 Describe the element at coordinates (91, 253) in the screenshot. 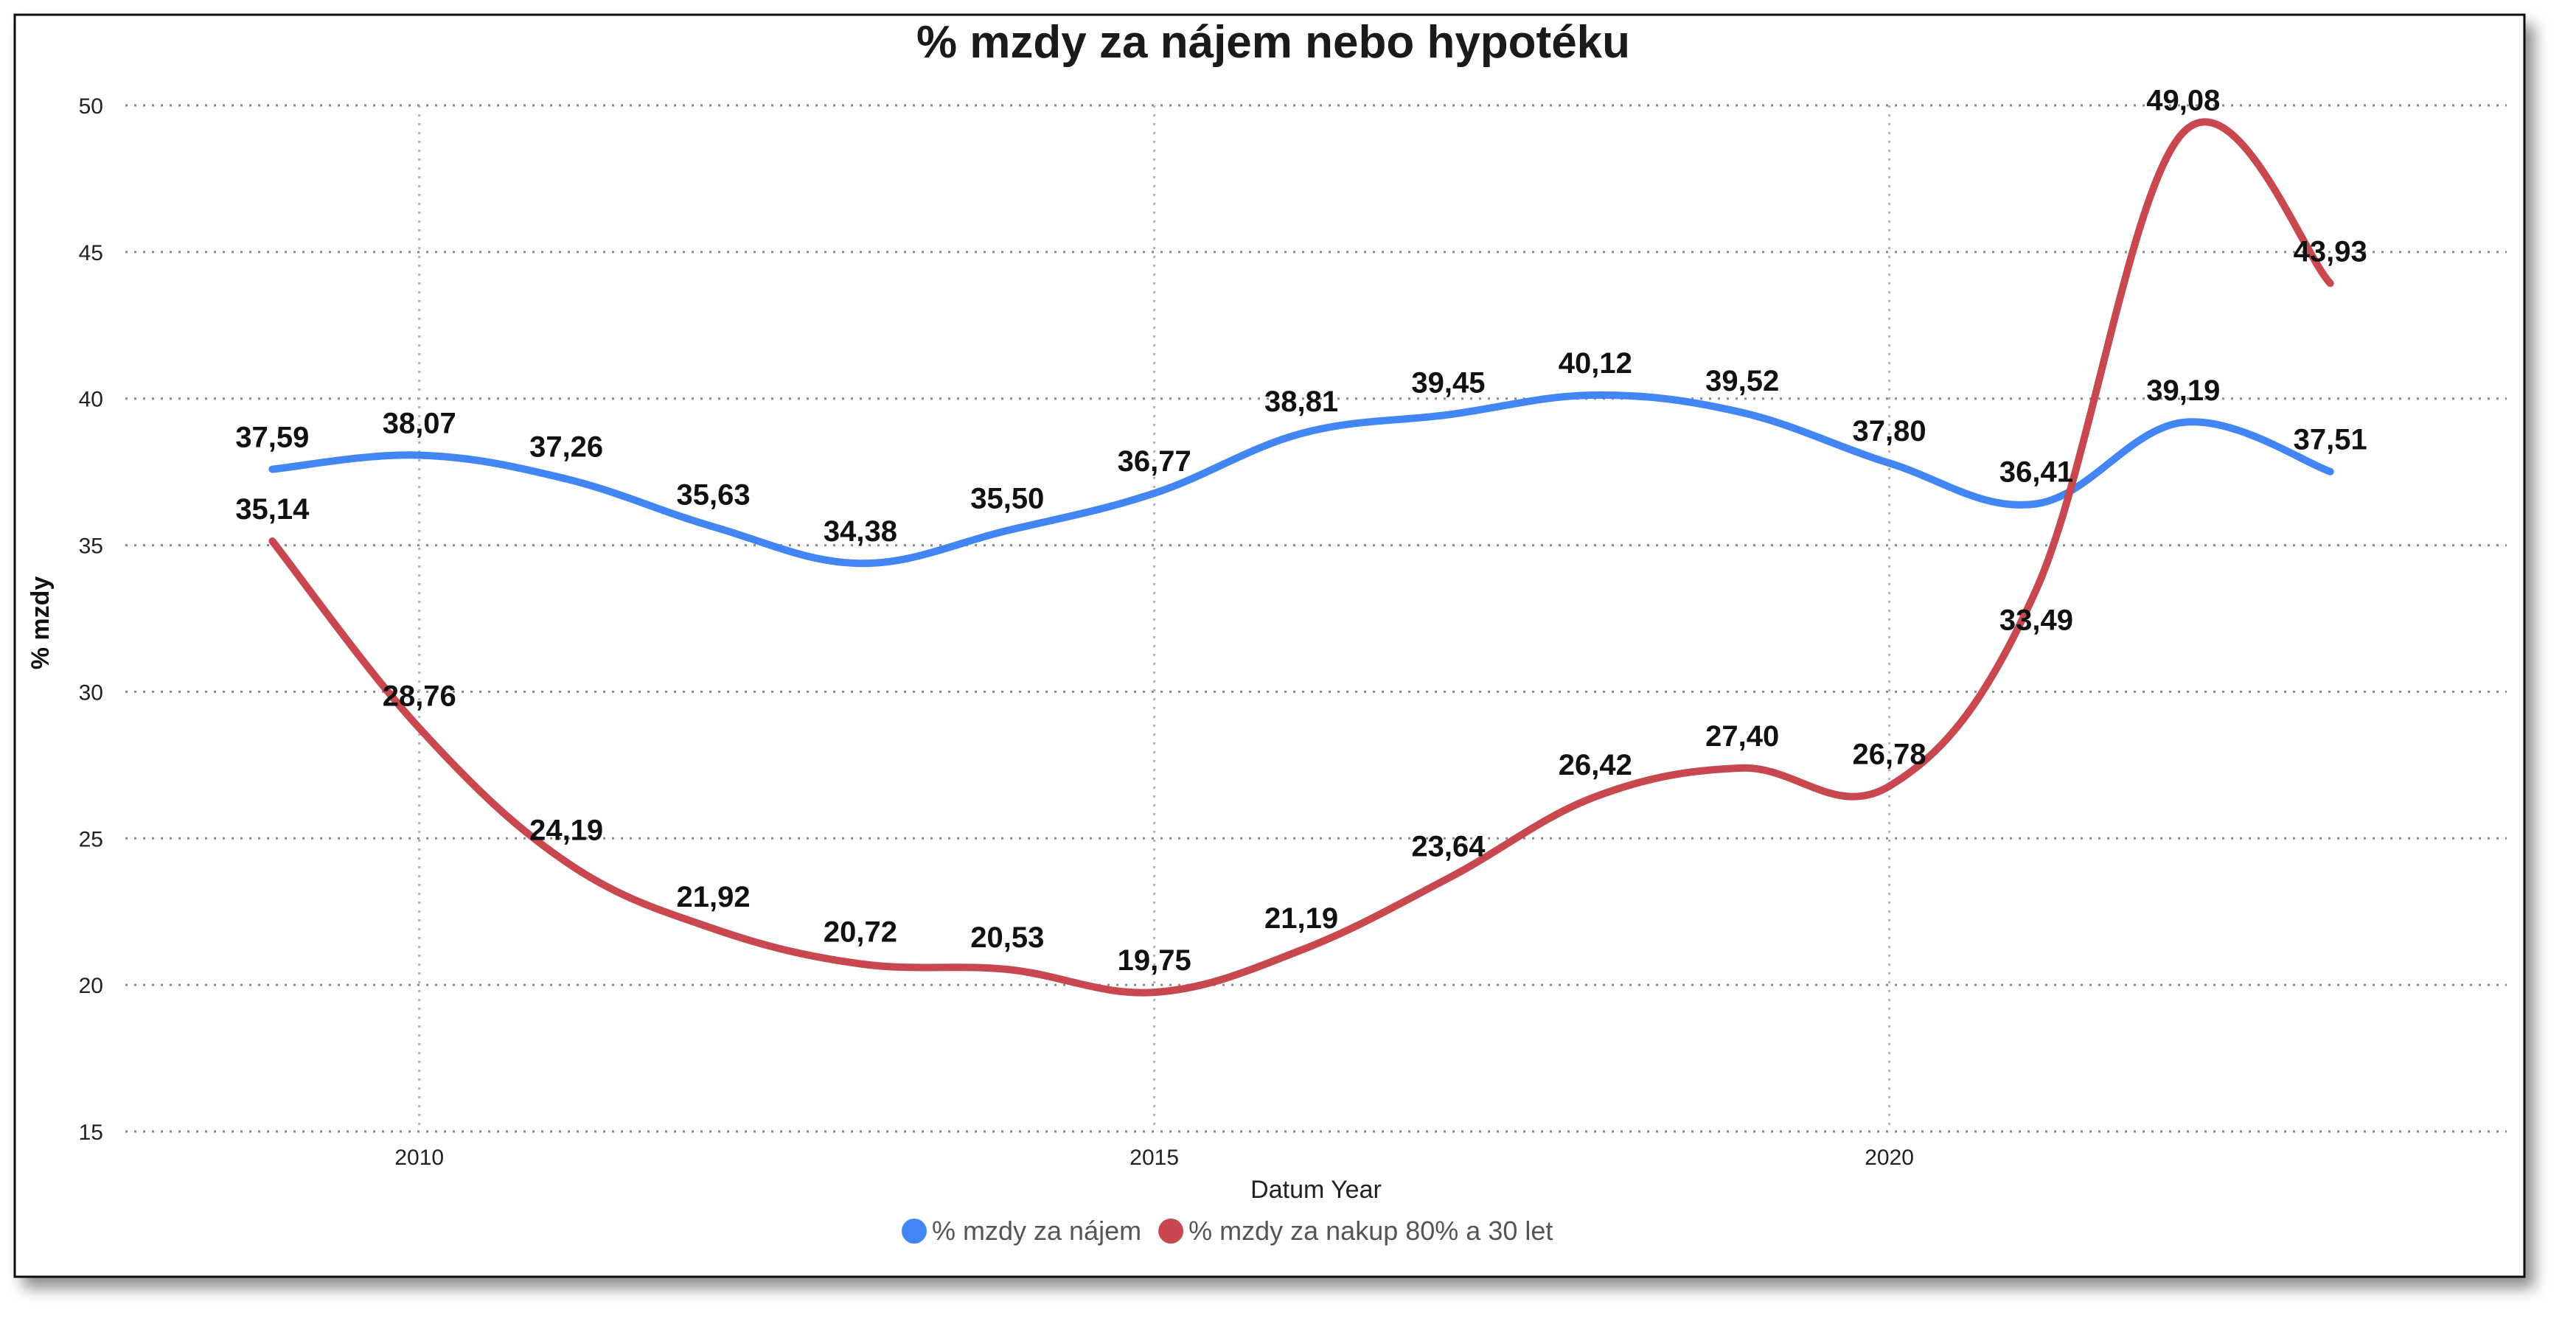

I see `y-tick-label: 45` at that location.